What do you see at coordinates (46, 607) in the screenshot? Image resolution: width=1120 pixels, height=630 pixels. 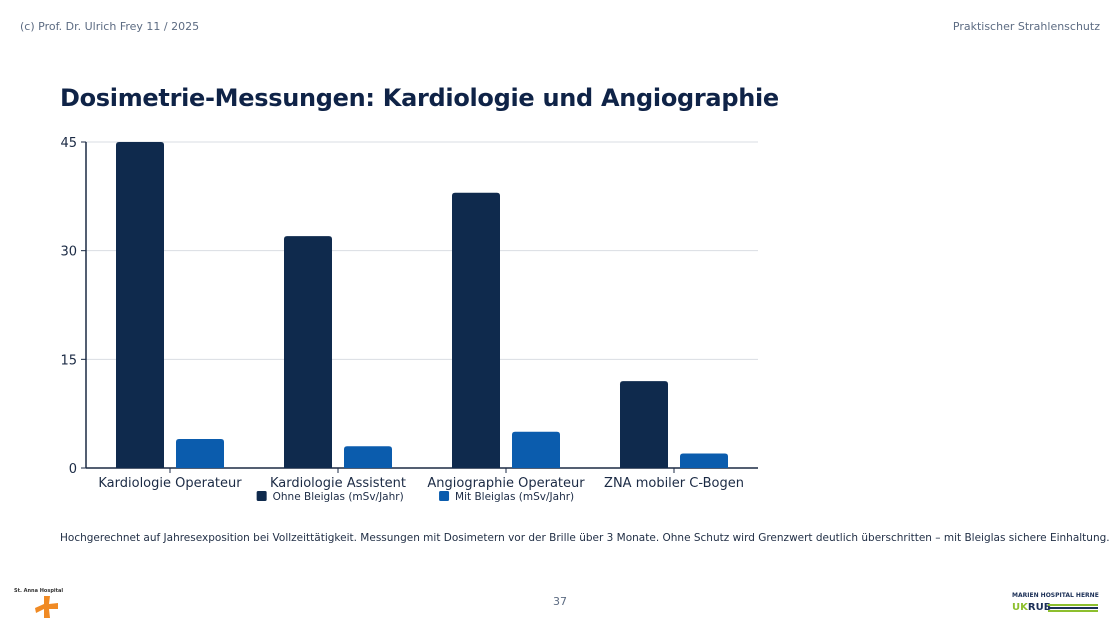 I see `cross-icon` at bounding box center [46, 607].